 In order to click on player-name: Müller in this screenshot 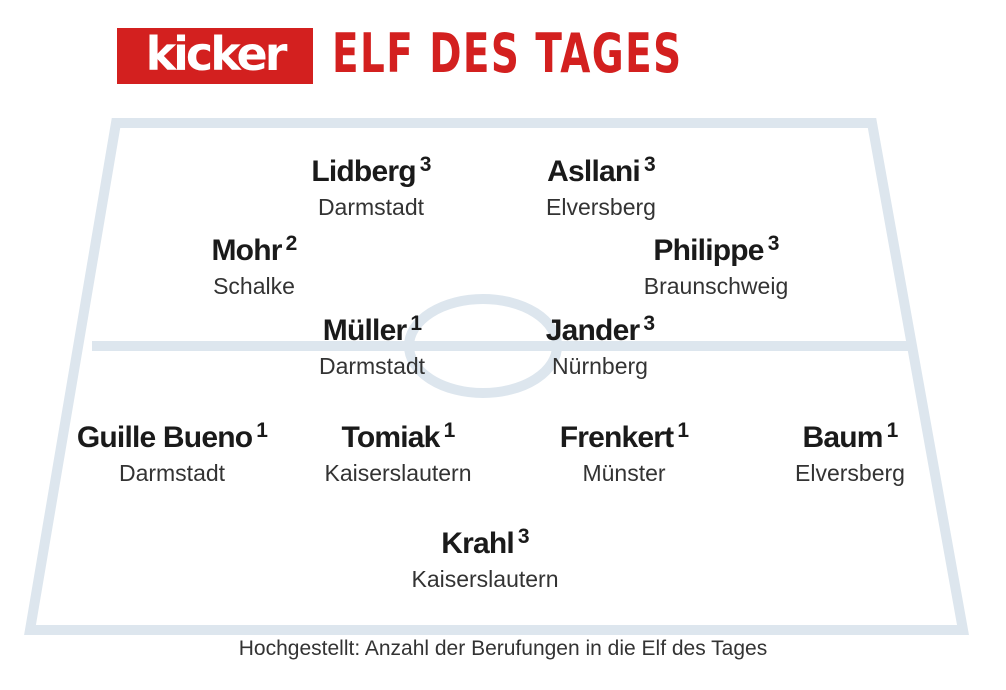, I will do `click(364, 330)`.